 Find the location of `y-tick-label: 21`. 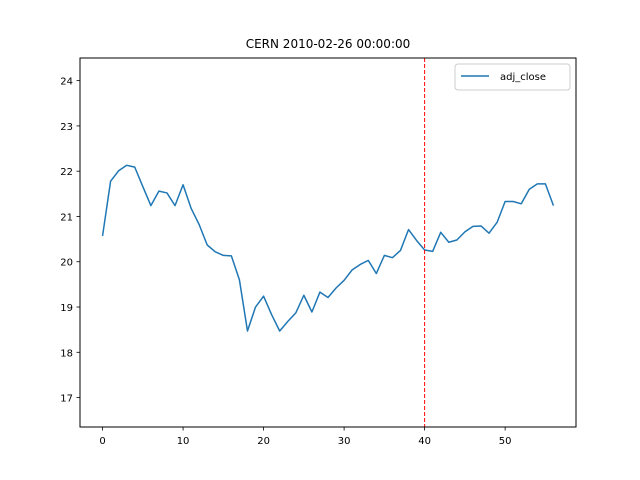

y-tick-label: 21 is located at coordinates (66, 217).